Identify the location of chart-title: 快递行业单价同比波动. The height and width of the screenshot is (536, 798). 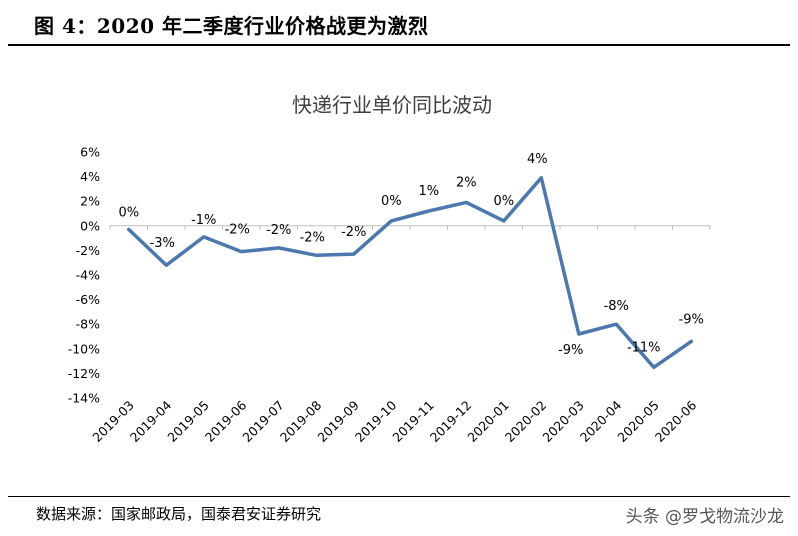
(392, 105).